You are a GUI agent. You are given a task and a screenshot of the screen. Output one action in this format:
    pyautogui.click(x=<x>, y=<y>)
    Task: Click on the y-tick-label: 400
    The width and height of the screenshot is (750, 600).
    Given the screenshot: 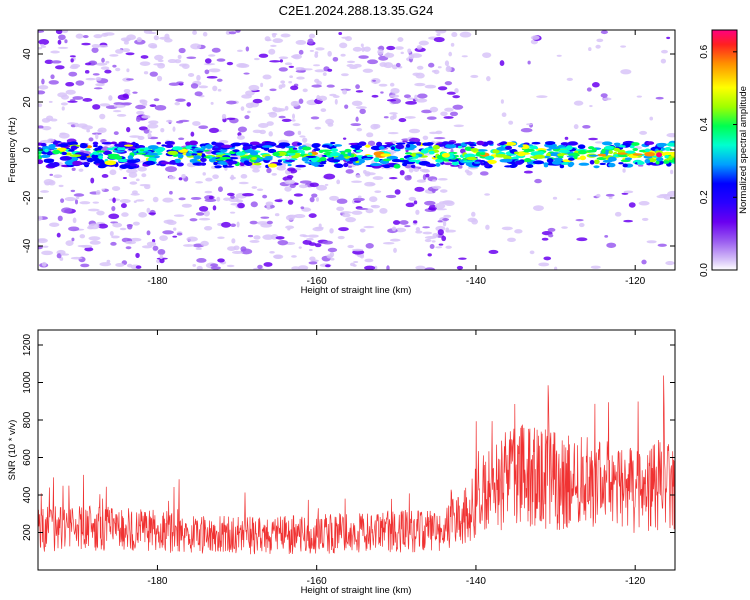 What is the action you would take?
    pyautogui.click(x=27, y=494)
    